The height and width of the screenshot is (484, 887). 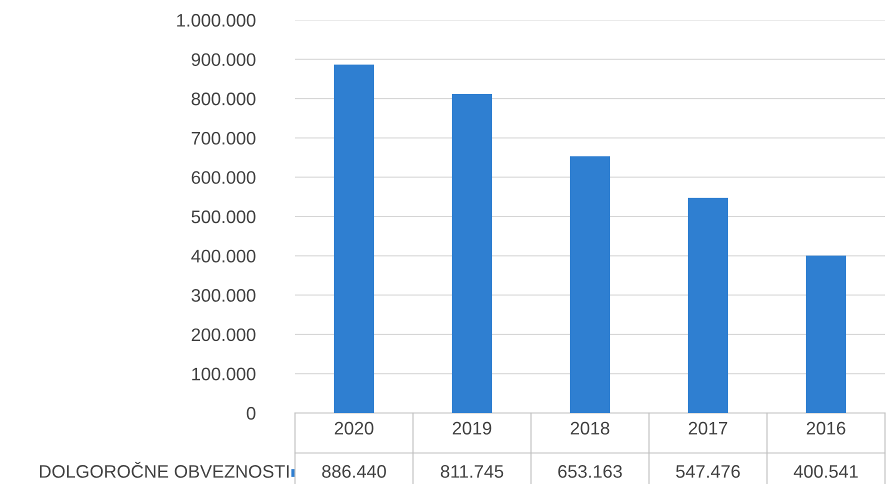 I want to click on y-tick-label: 300.000, so click(x=224, y=295).